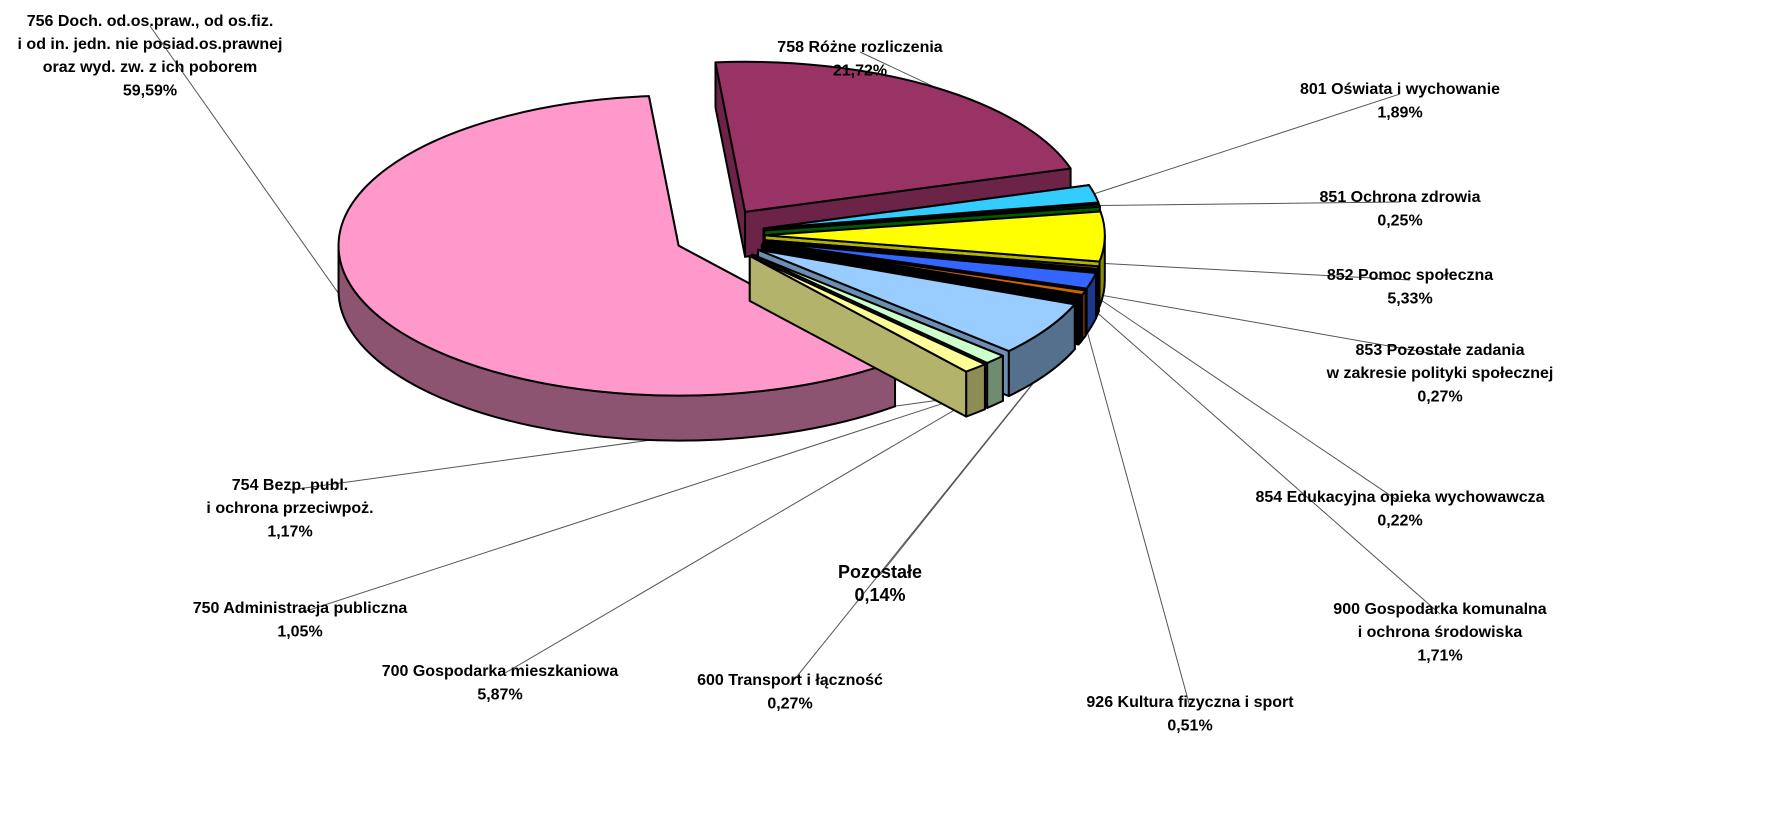 This screenshot has width=1783, height=830. What do you see at coordinates (1399, 112) in the screenshot?
I see `slice-value-label: 1,89%` at bounding box center [1399, 112].